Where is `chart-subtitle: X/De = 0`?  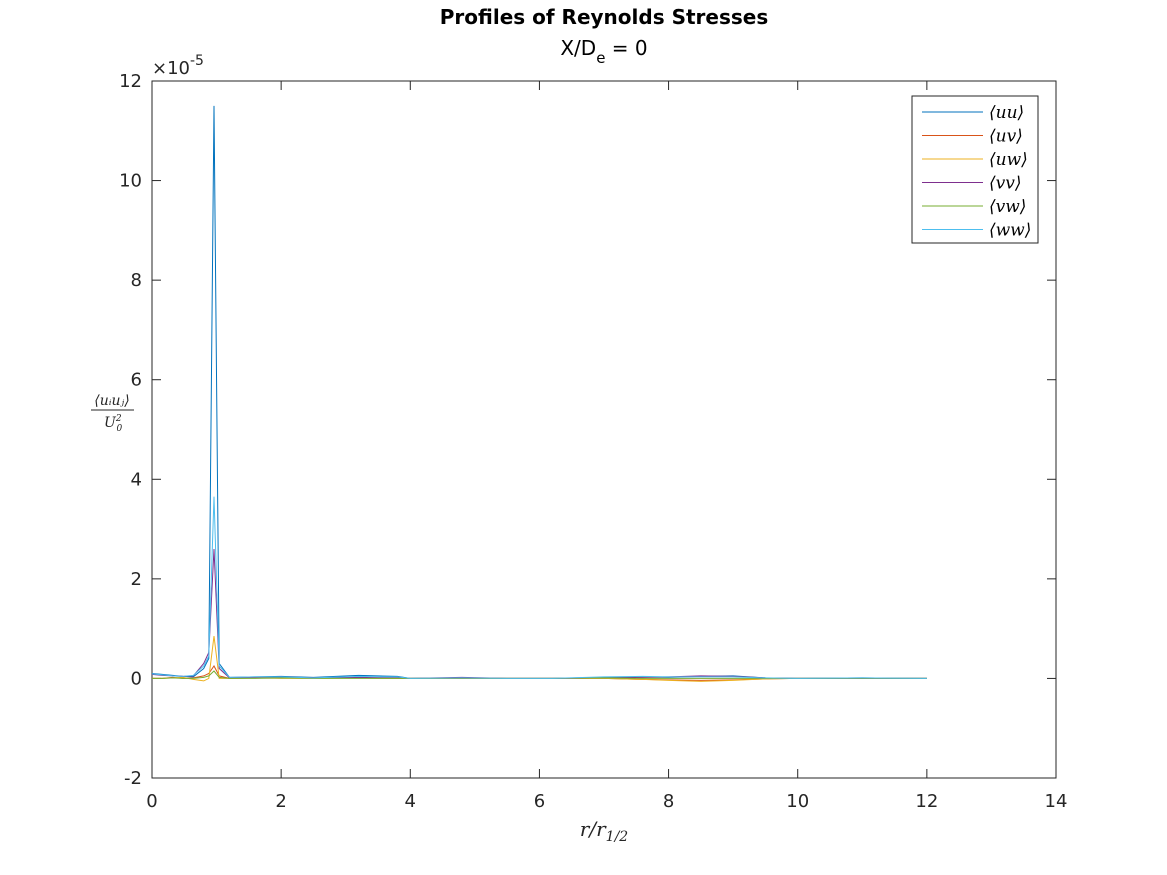 chart-subtitle: X/De = 0 is located at coordinates (603, 51).